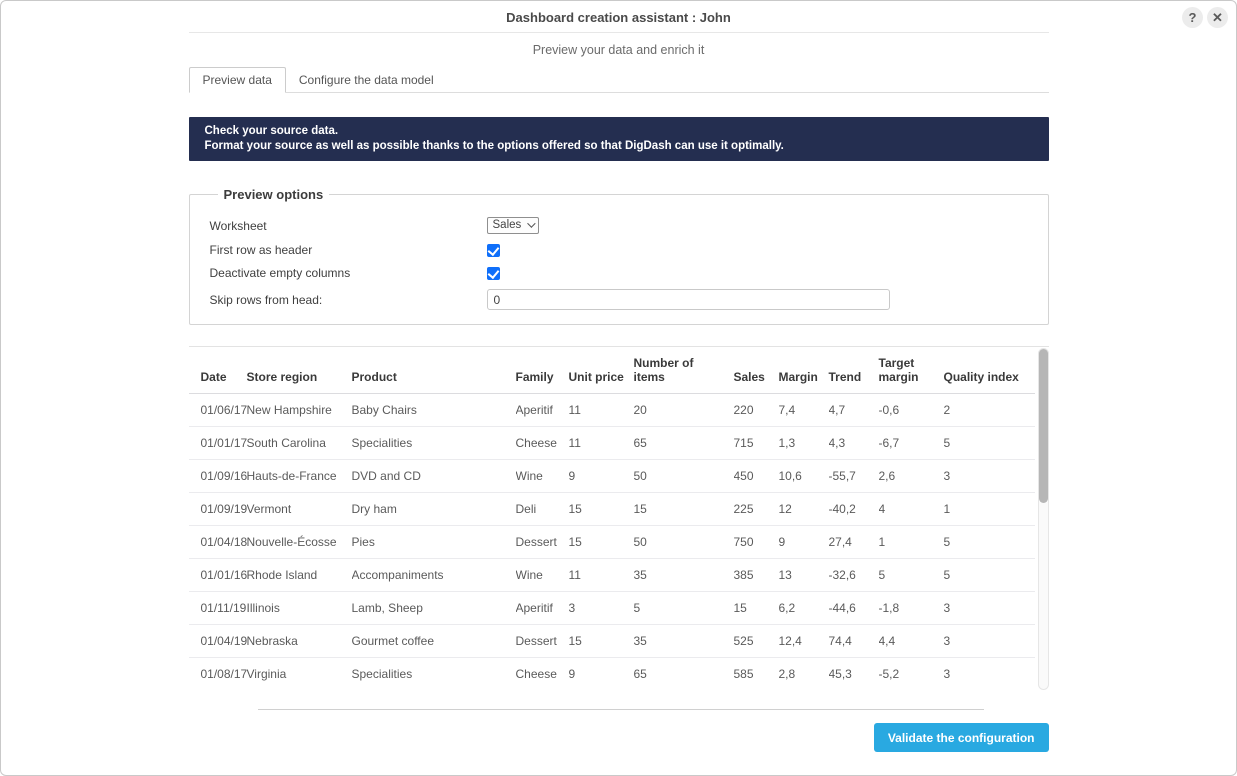 The width and height of the screenshot is (1237, 776). What do you see at coordinates (618, 80) in the screenshot?
I see `tab-bar: Preview data Configure the data model` at bounding box center [618, 80].